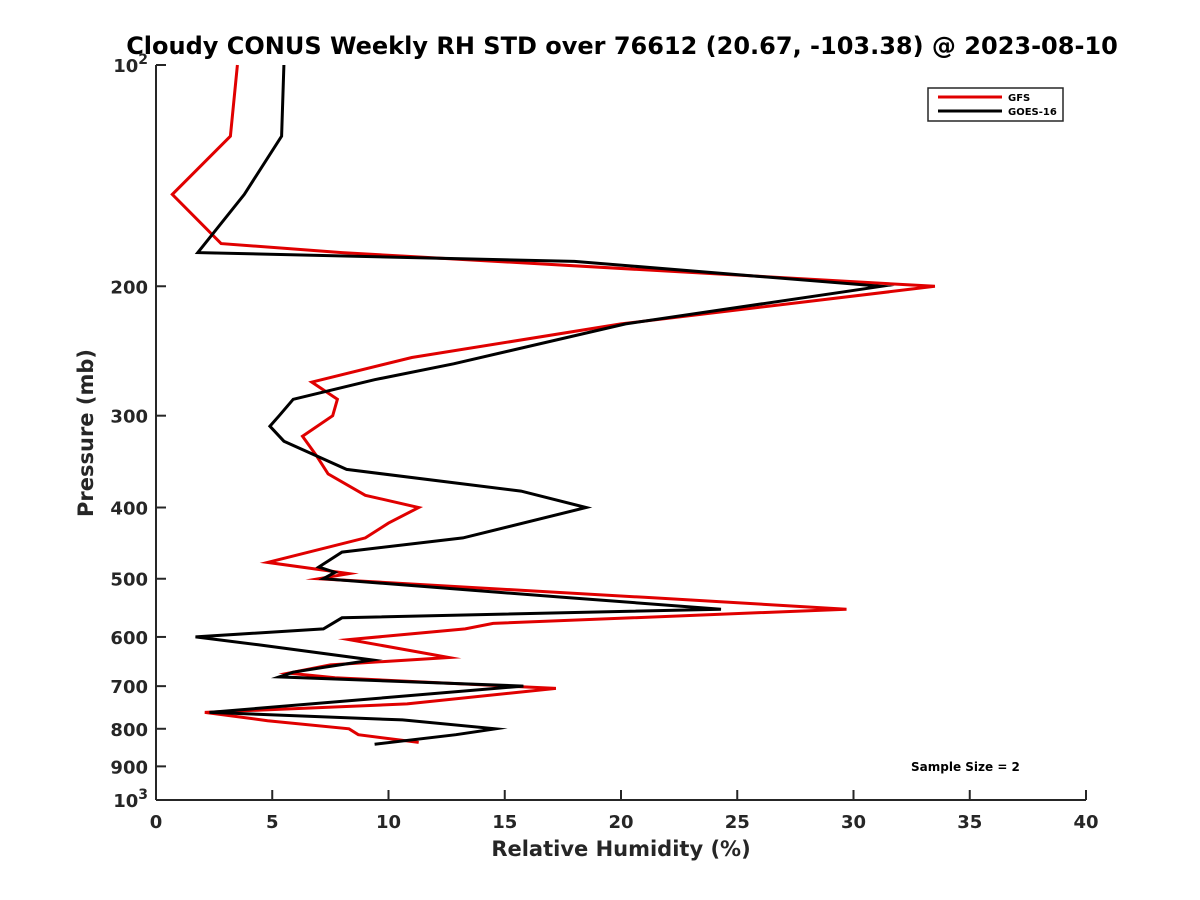  I want to click on legend-label-goes16: GOES-16, so click(1032, 112).